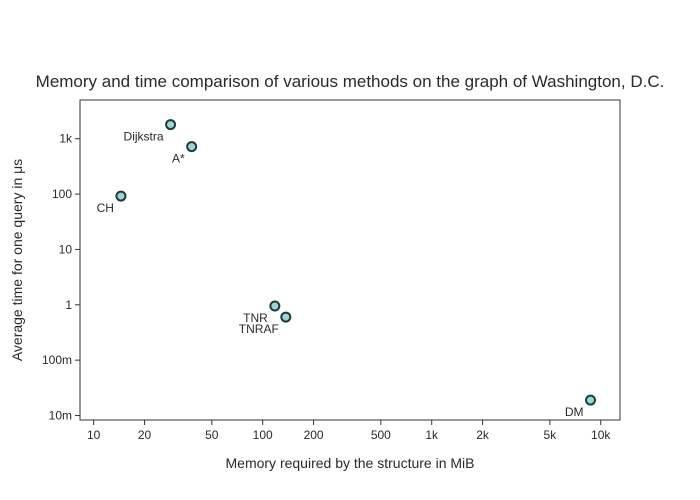 This screenshot has width=700, height=500. What do you see at coordinates (66, 249) in the screenshot?
I see `y-tick-label: 10` at bounding box center [66, 249].